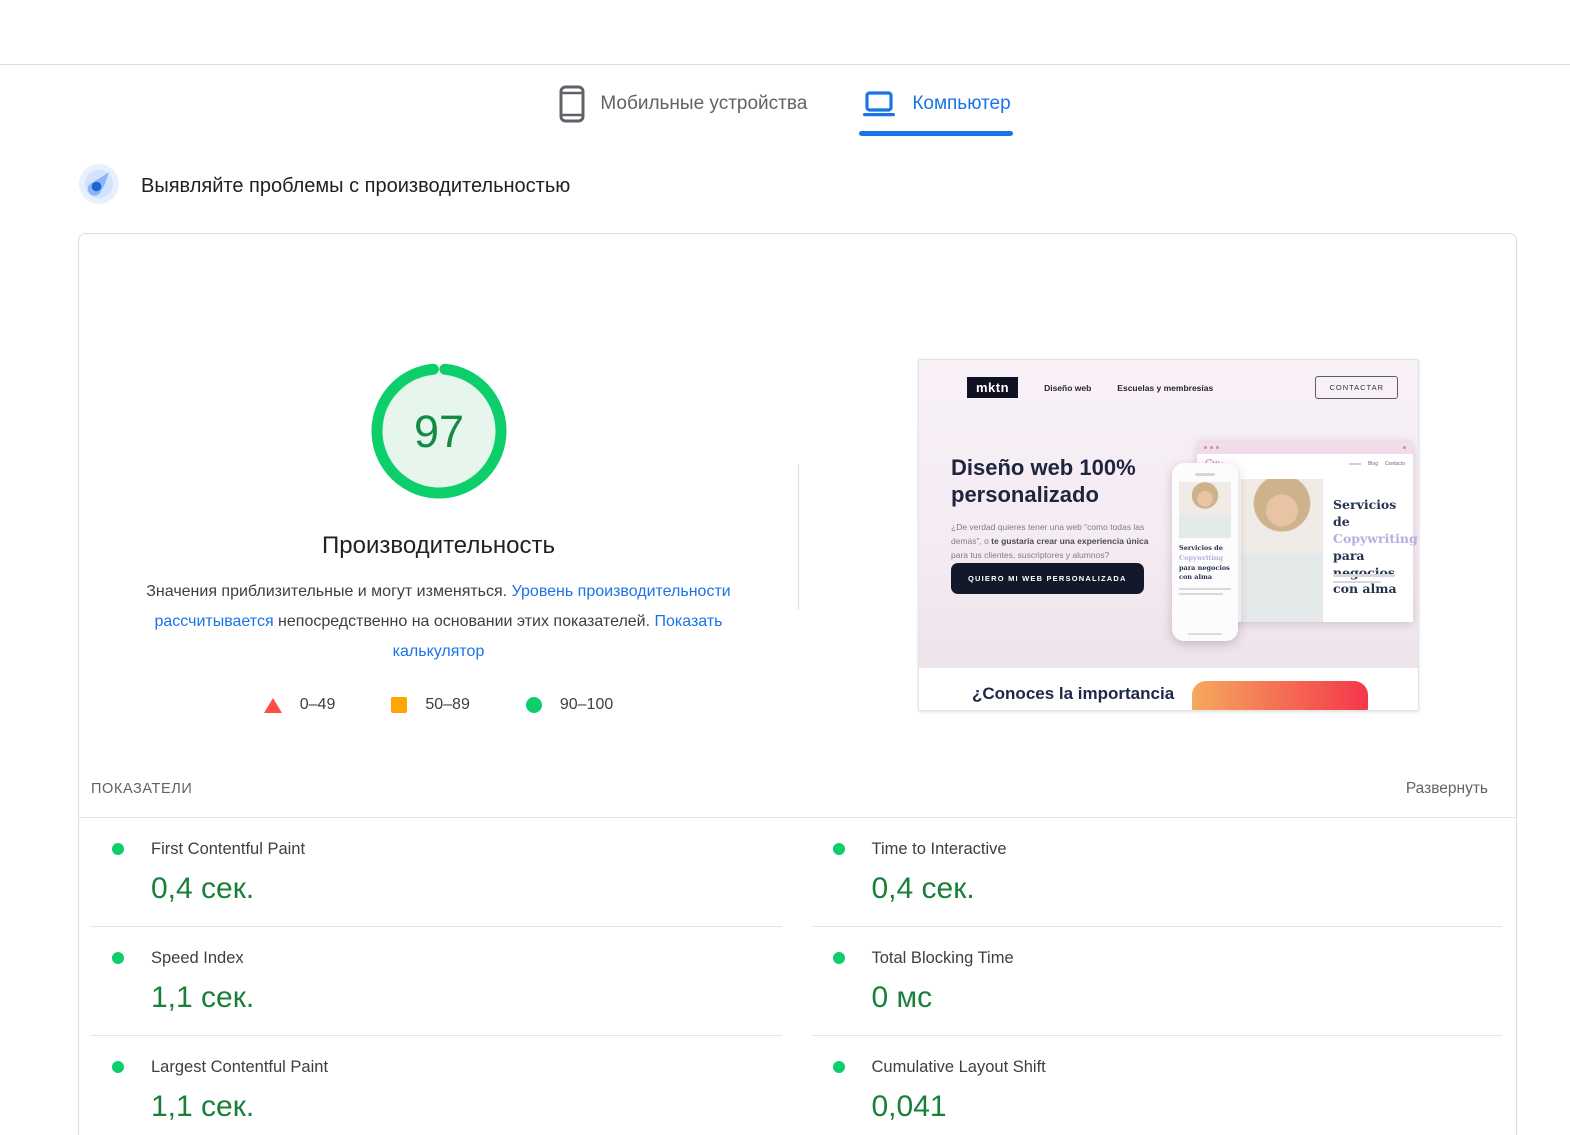 The image size is (1570, 1135). What do you see at coordinates (1070, 541) in the screenshot?
I see `hero-para-part-2: te gustaría crear una experiencia única` at bounding box center [1070, 541].